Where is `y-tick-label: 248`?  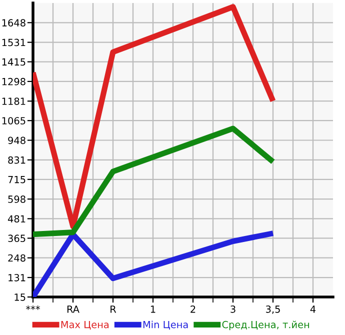
y-tick-label: 248 is located at coordinates (17, 258).